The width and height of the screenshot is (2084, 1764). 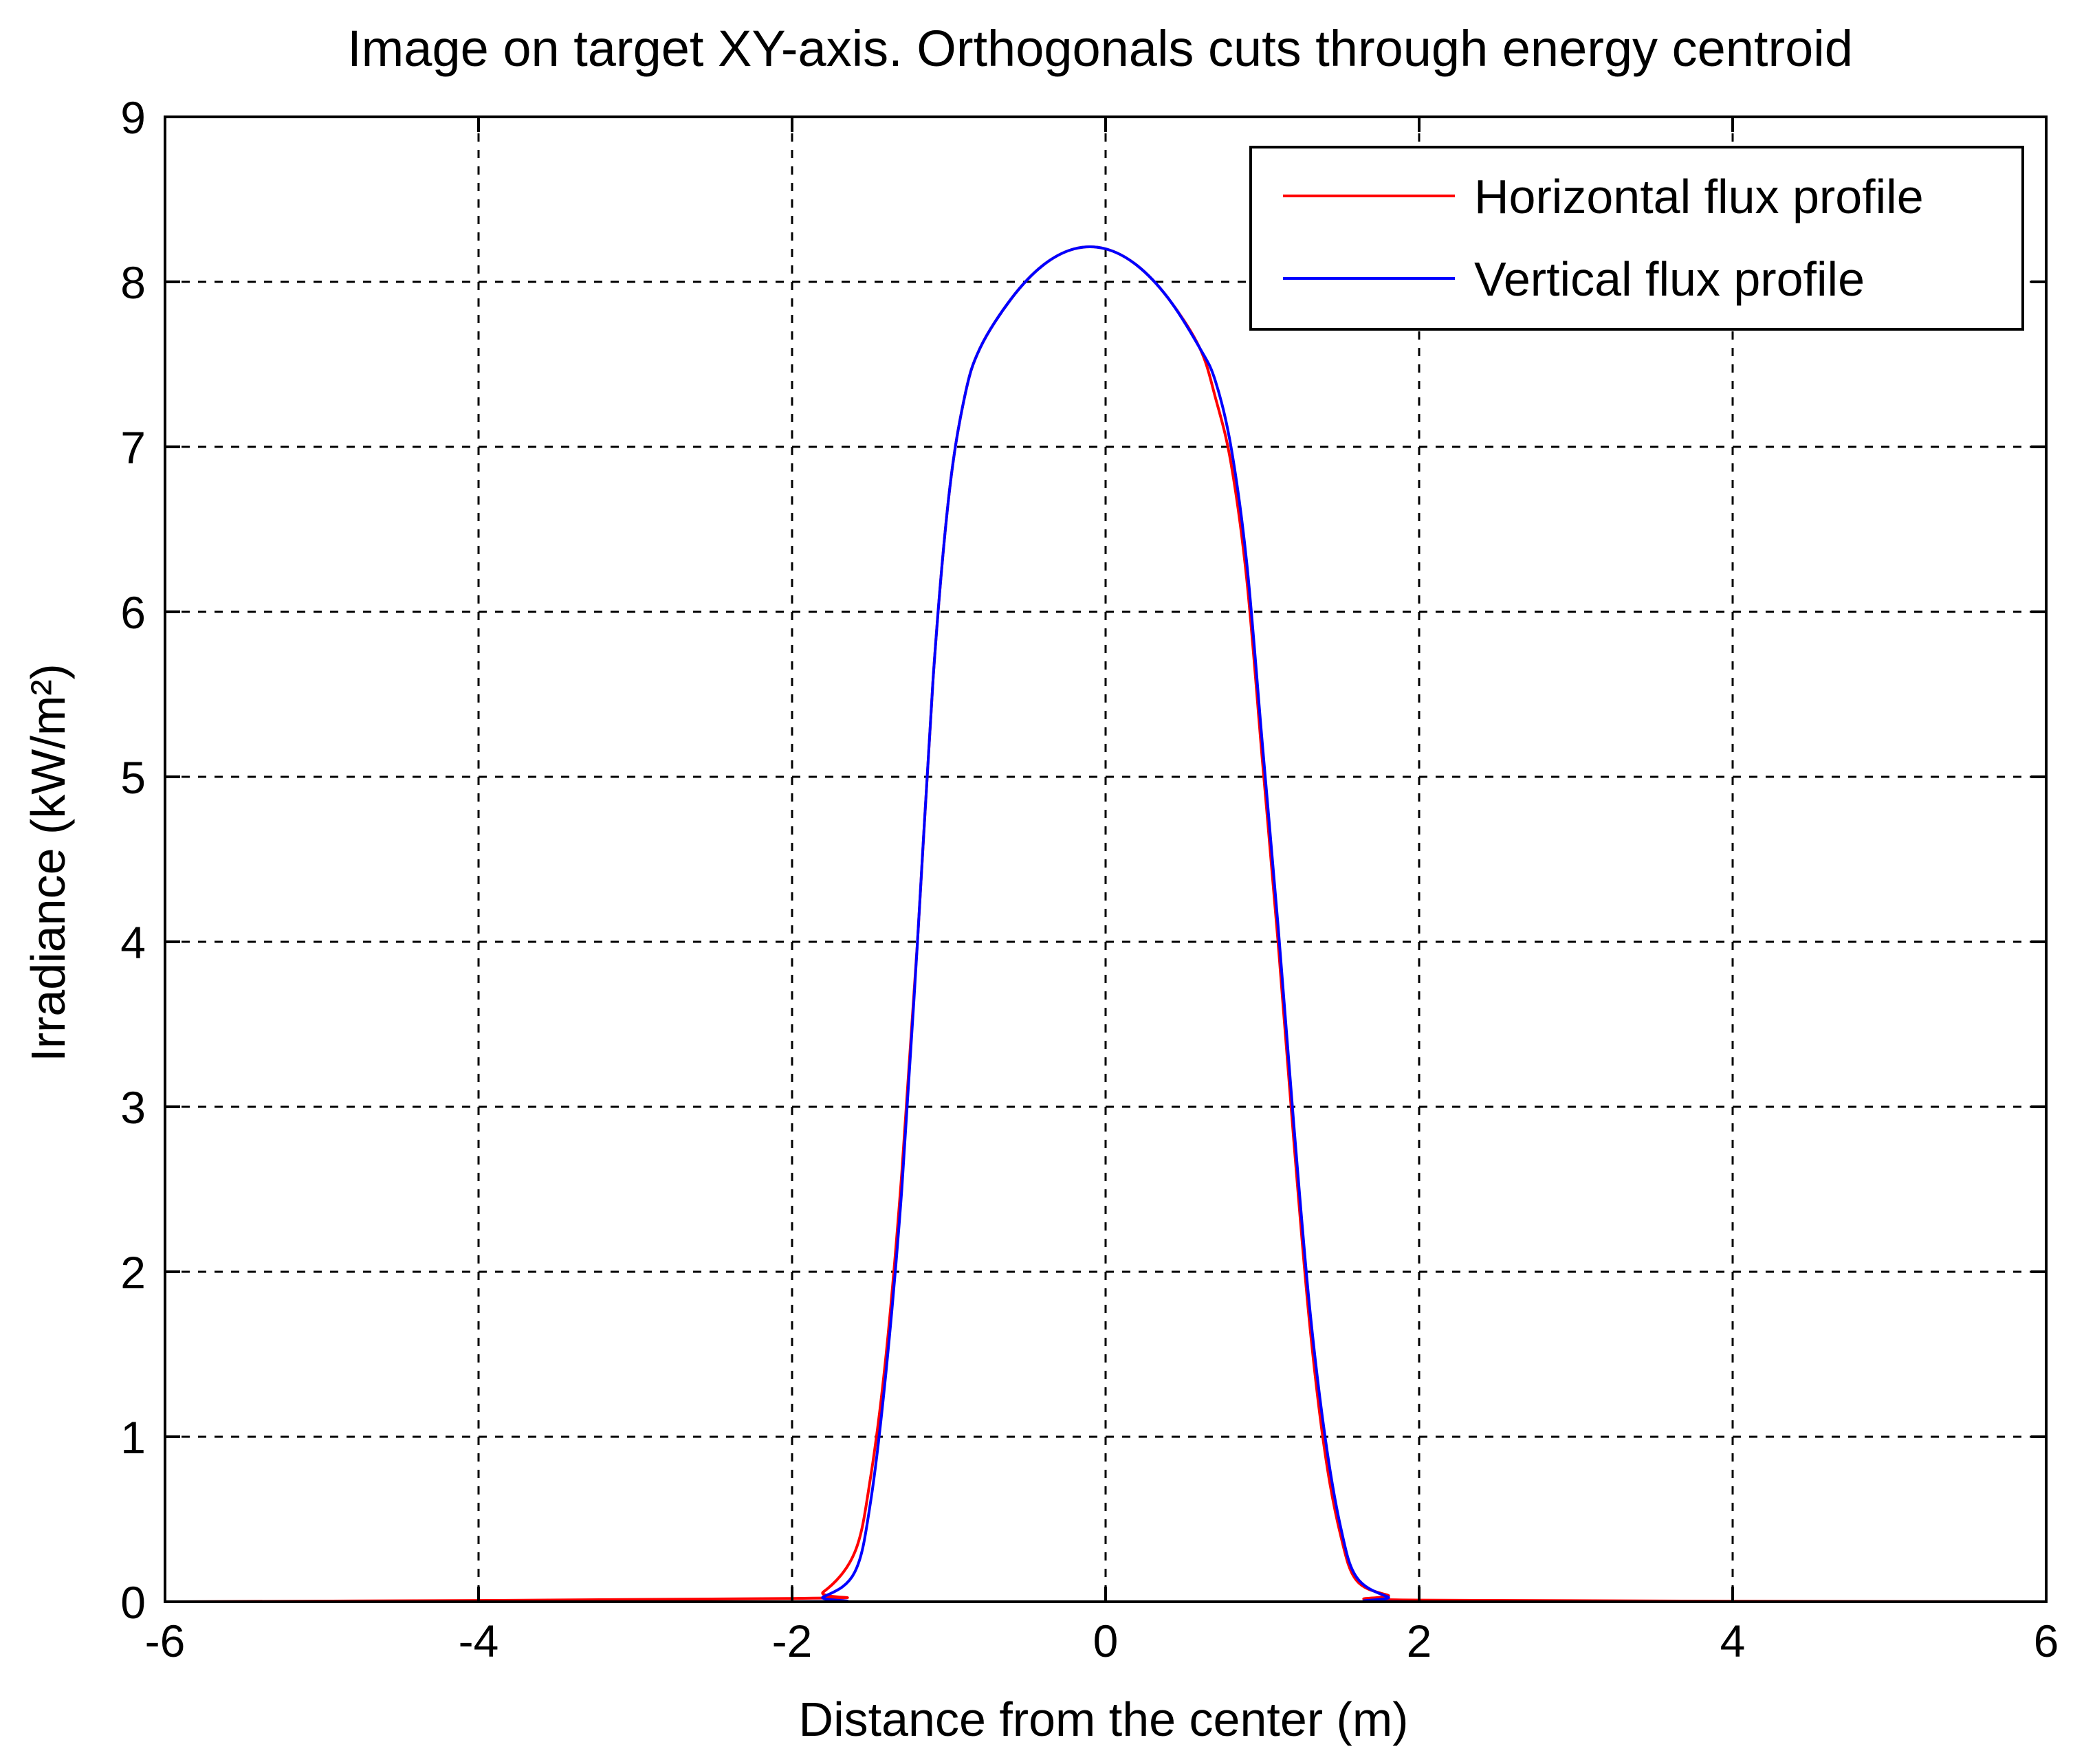 I want to click on y-tick-label: 6, so click(x=133, y=613).